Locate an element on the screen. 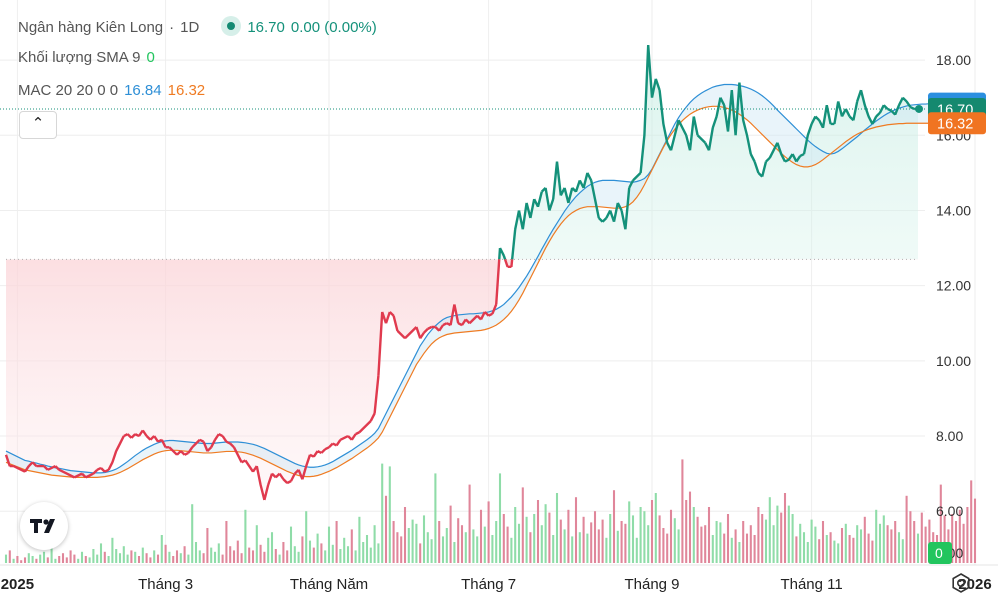  tradingview-logo-icon is located at coordinates (44, 526).